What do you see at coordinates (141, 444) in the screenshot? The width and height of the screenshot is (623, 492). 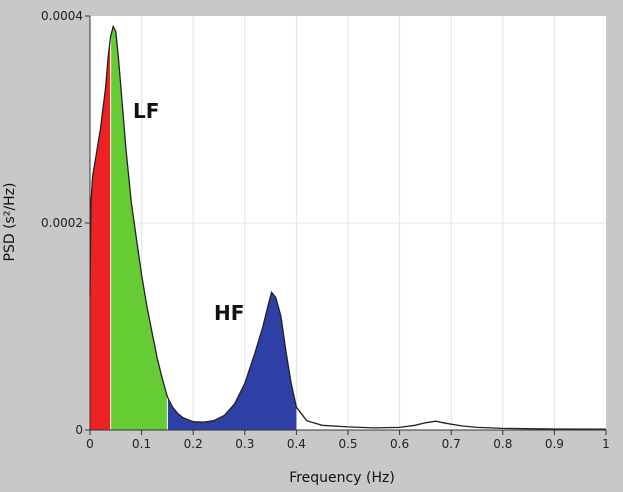 I see `x-tick-label: 0.1` at bounding box center [141, 444].